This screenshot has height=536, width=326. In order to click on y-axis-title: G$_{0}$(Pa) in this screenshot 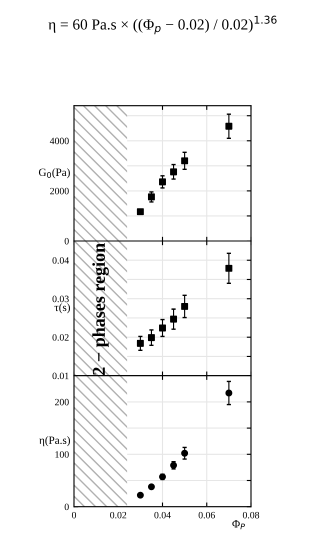, I will do `click(54, 173)`.